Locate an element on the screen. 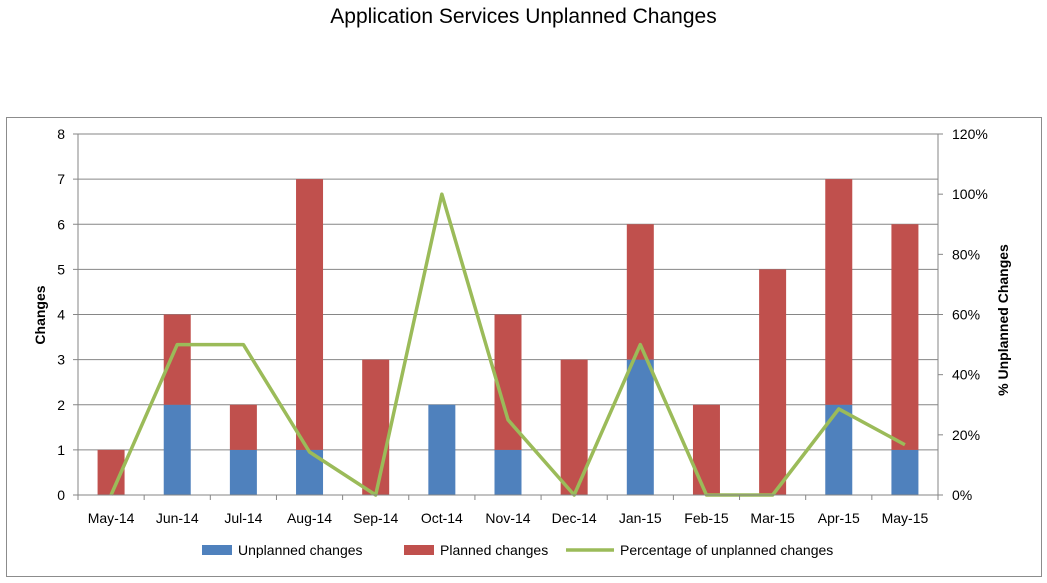  x-tick-label: Sep-14 is located at coordinates (375, 518).